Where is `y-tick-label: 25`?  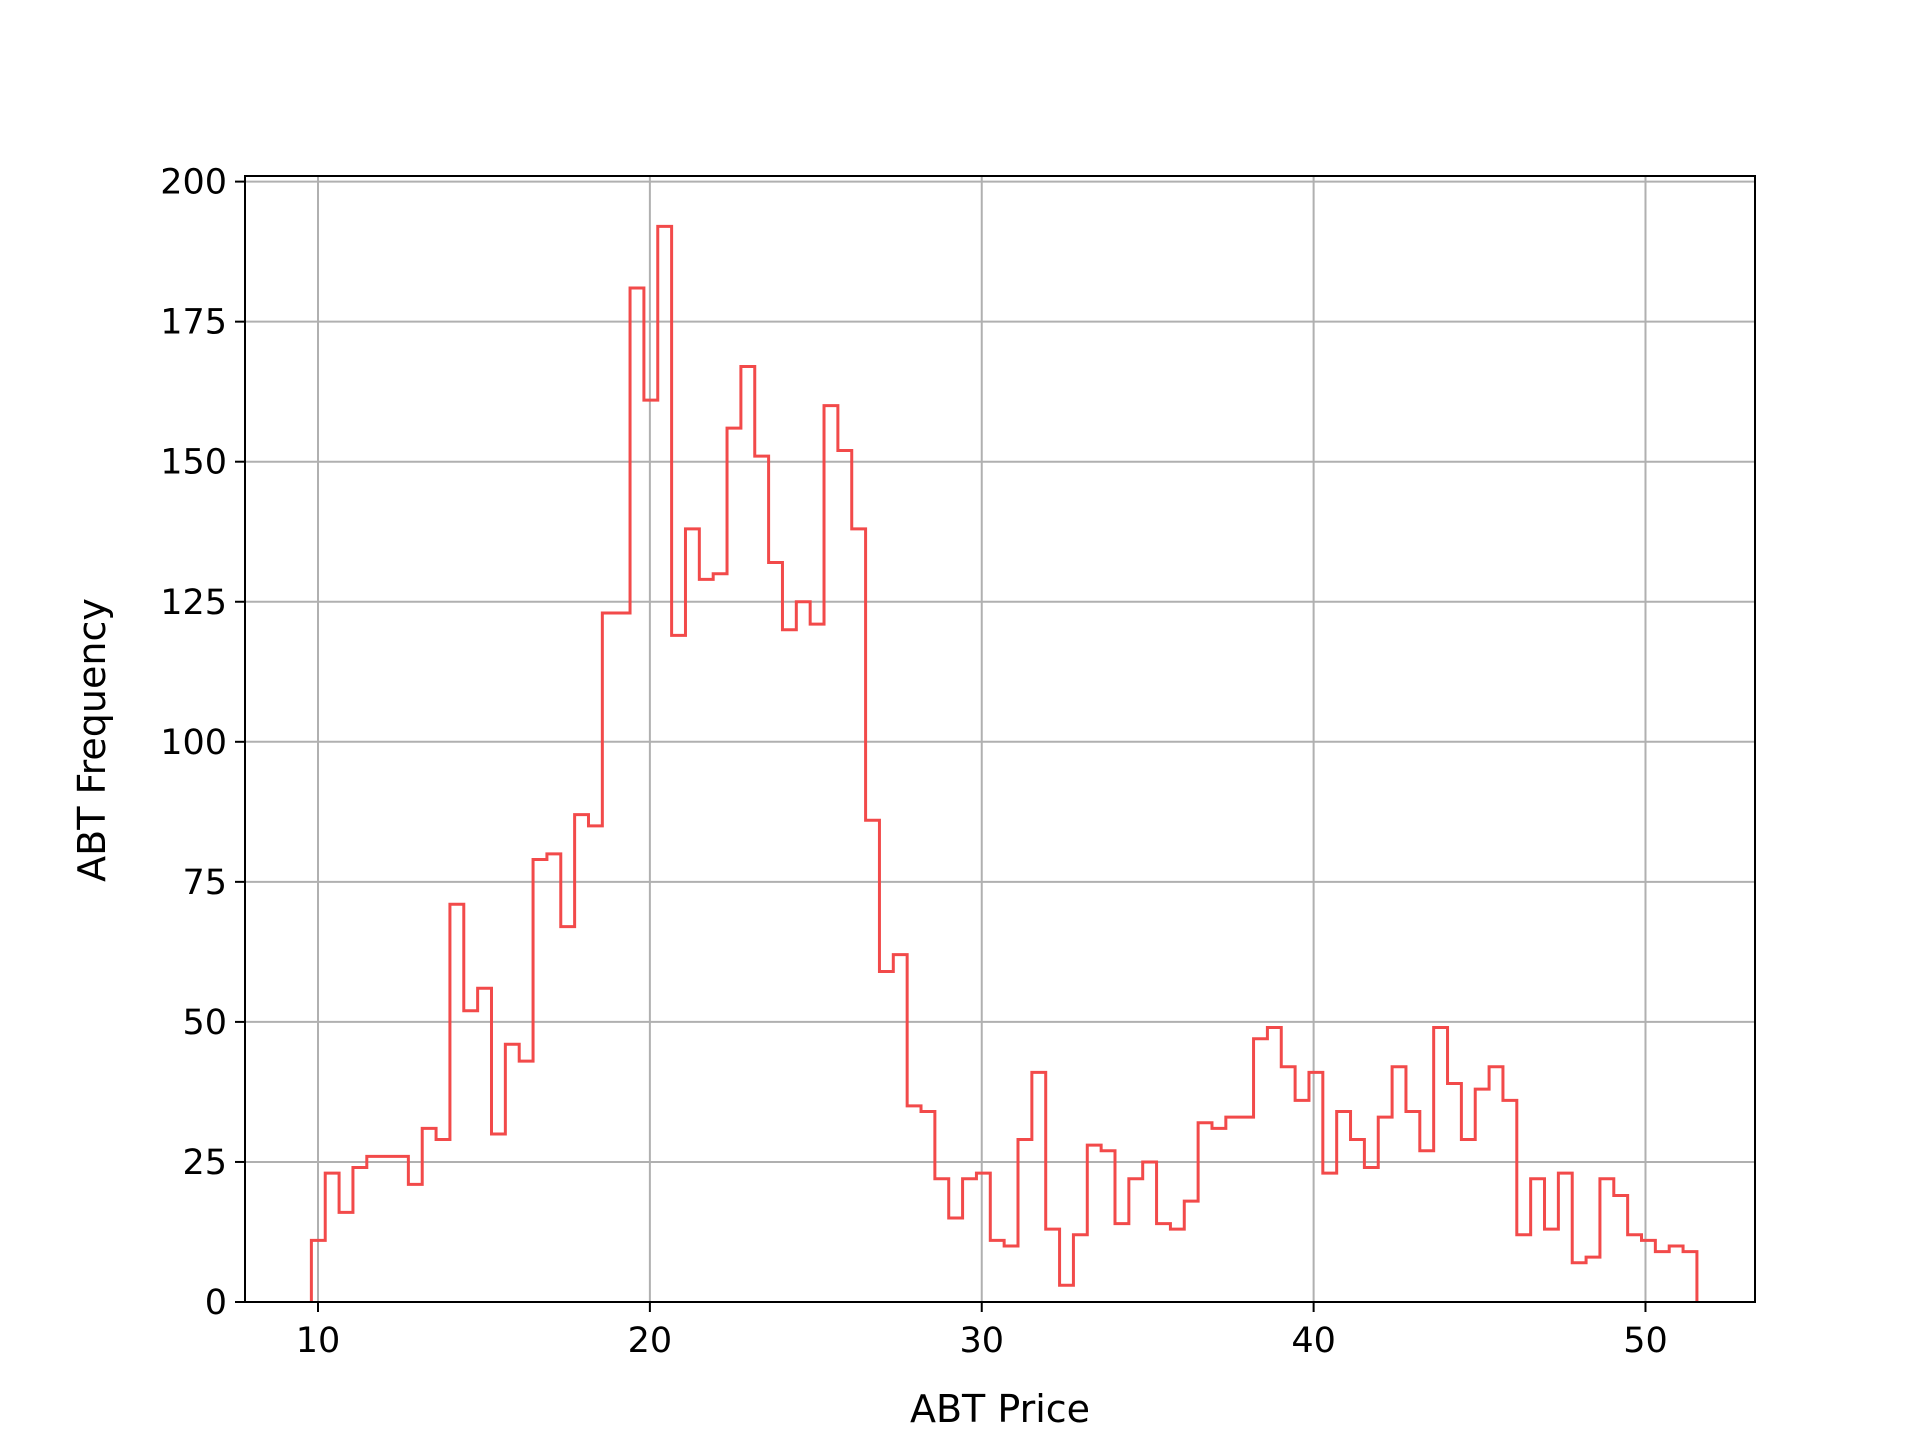 y-tick-label: 25 is located at coordinates (204, 1163).